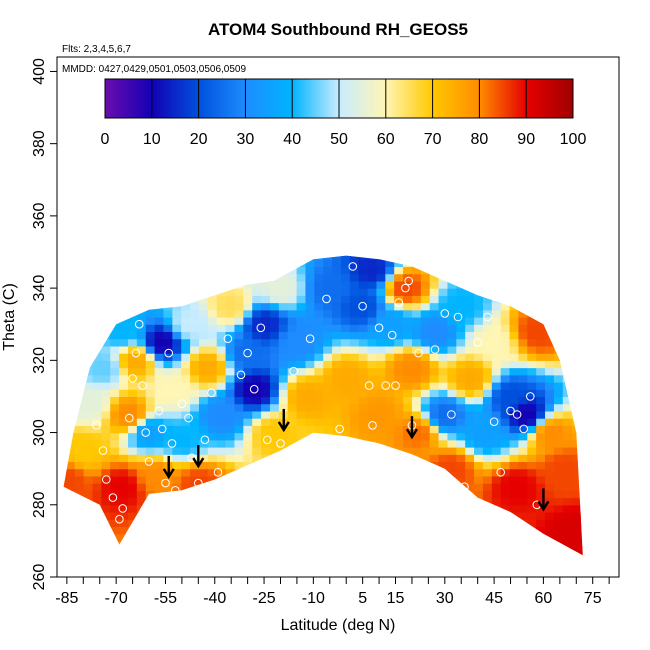  I want to click on colorbar-tick-label: 90, so click(526, 139).